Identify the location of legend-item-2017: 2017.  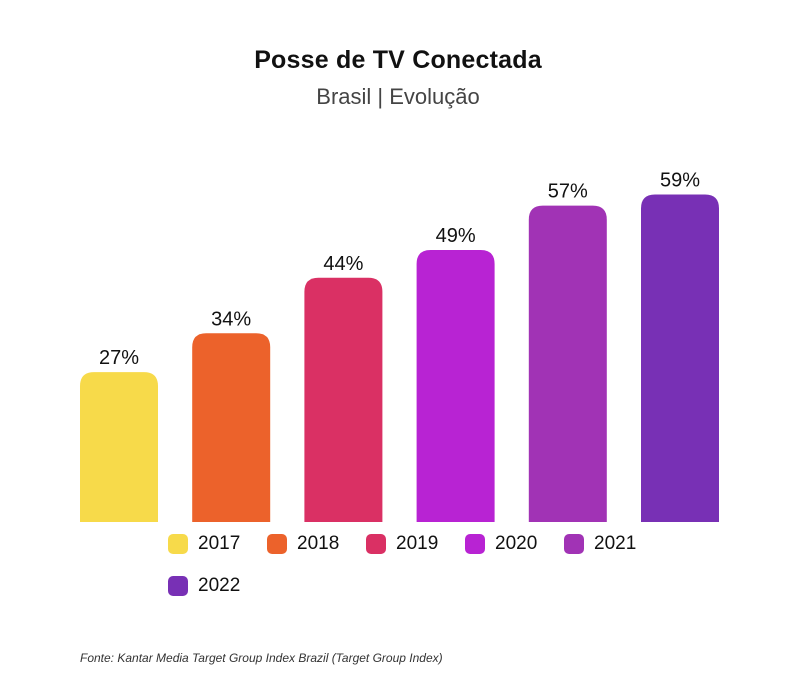
(217, 544).